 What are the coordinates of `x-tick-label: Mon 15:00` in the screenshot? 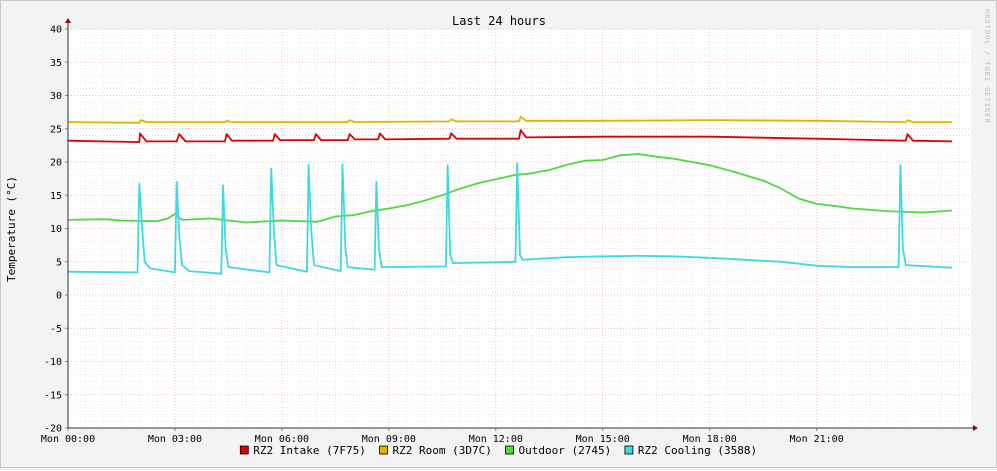 It's located at (603, 439).